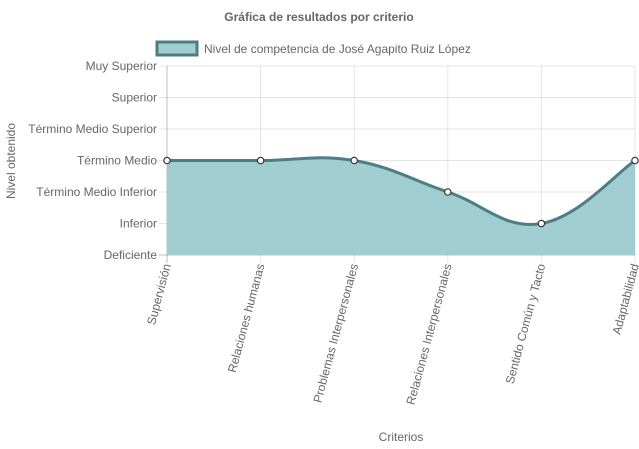  Describe the element at coordinates (121, 66) in the screenshot. I see `y-tick-label: Muy Superior` at that location.